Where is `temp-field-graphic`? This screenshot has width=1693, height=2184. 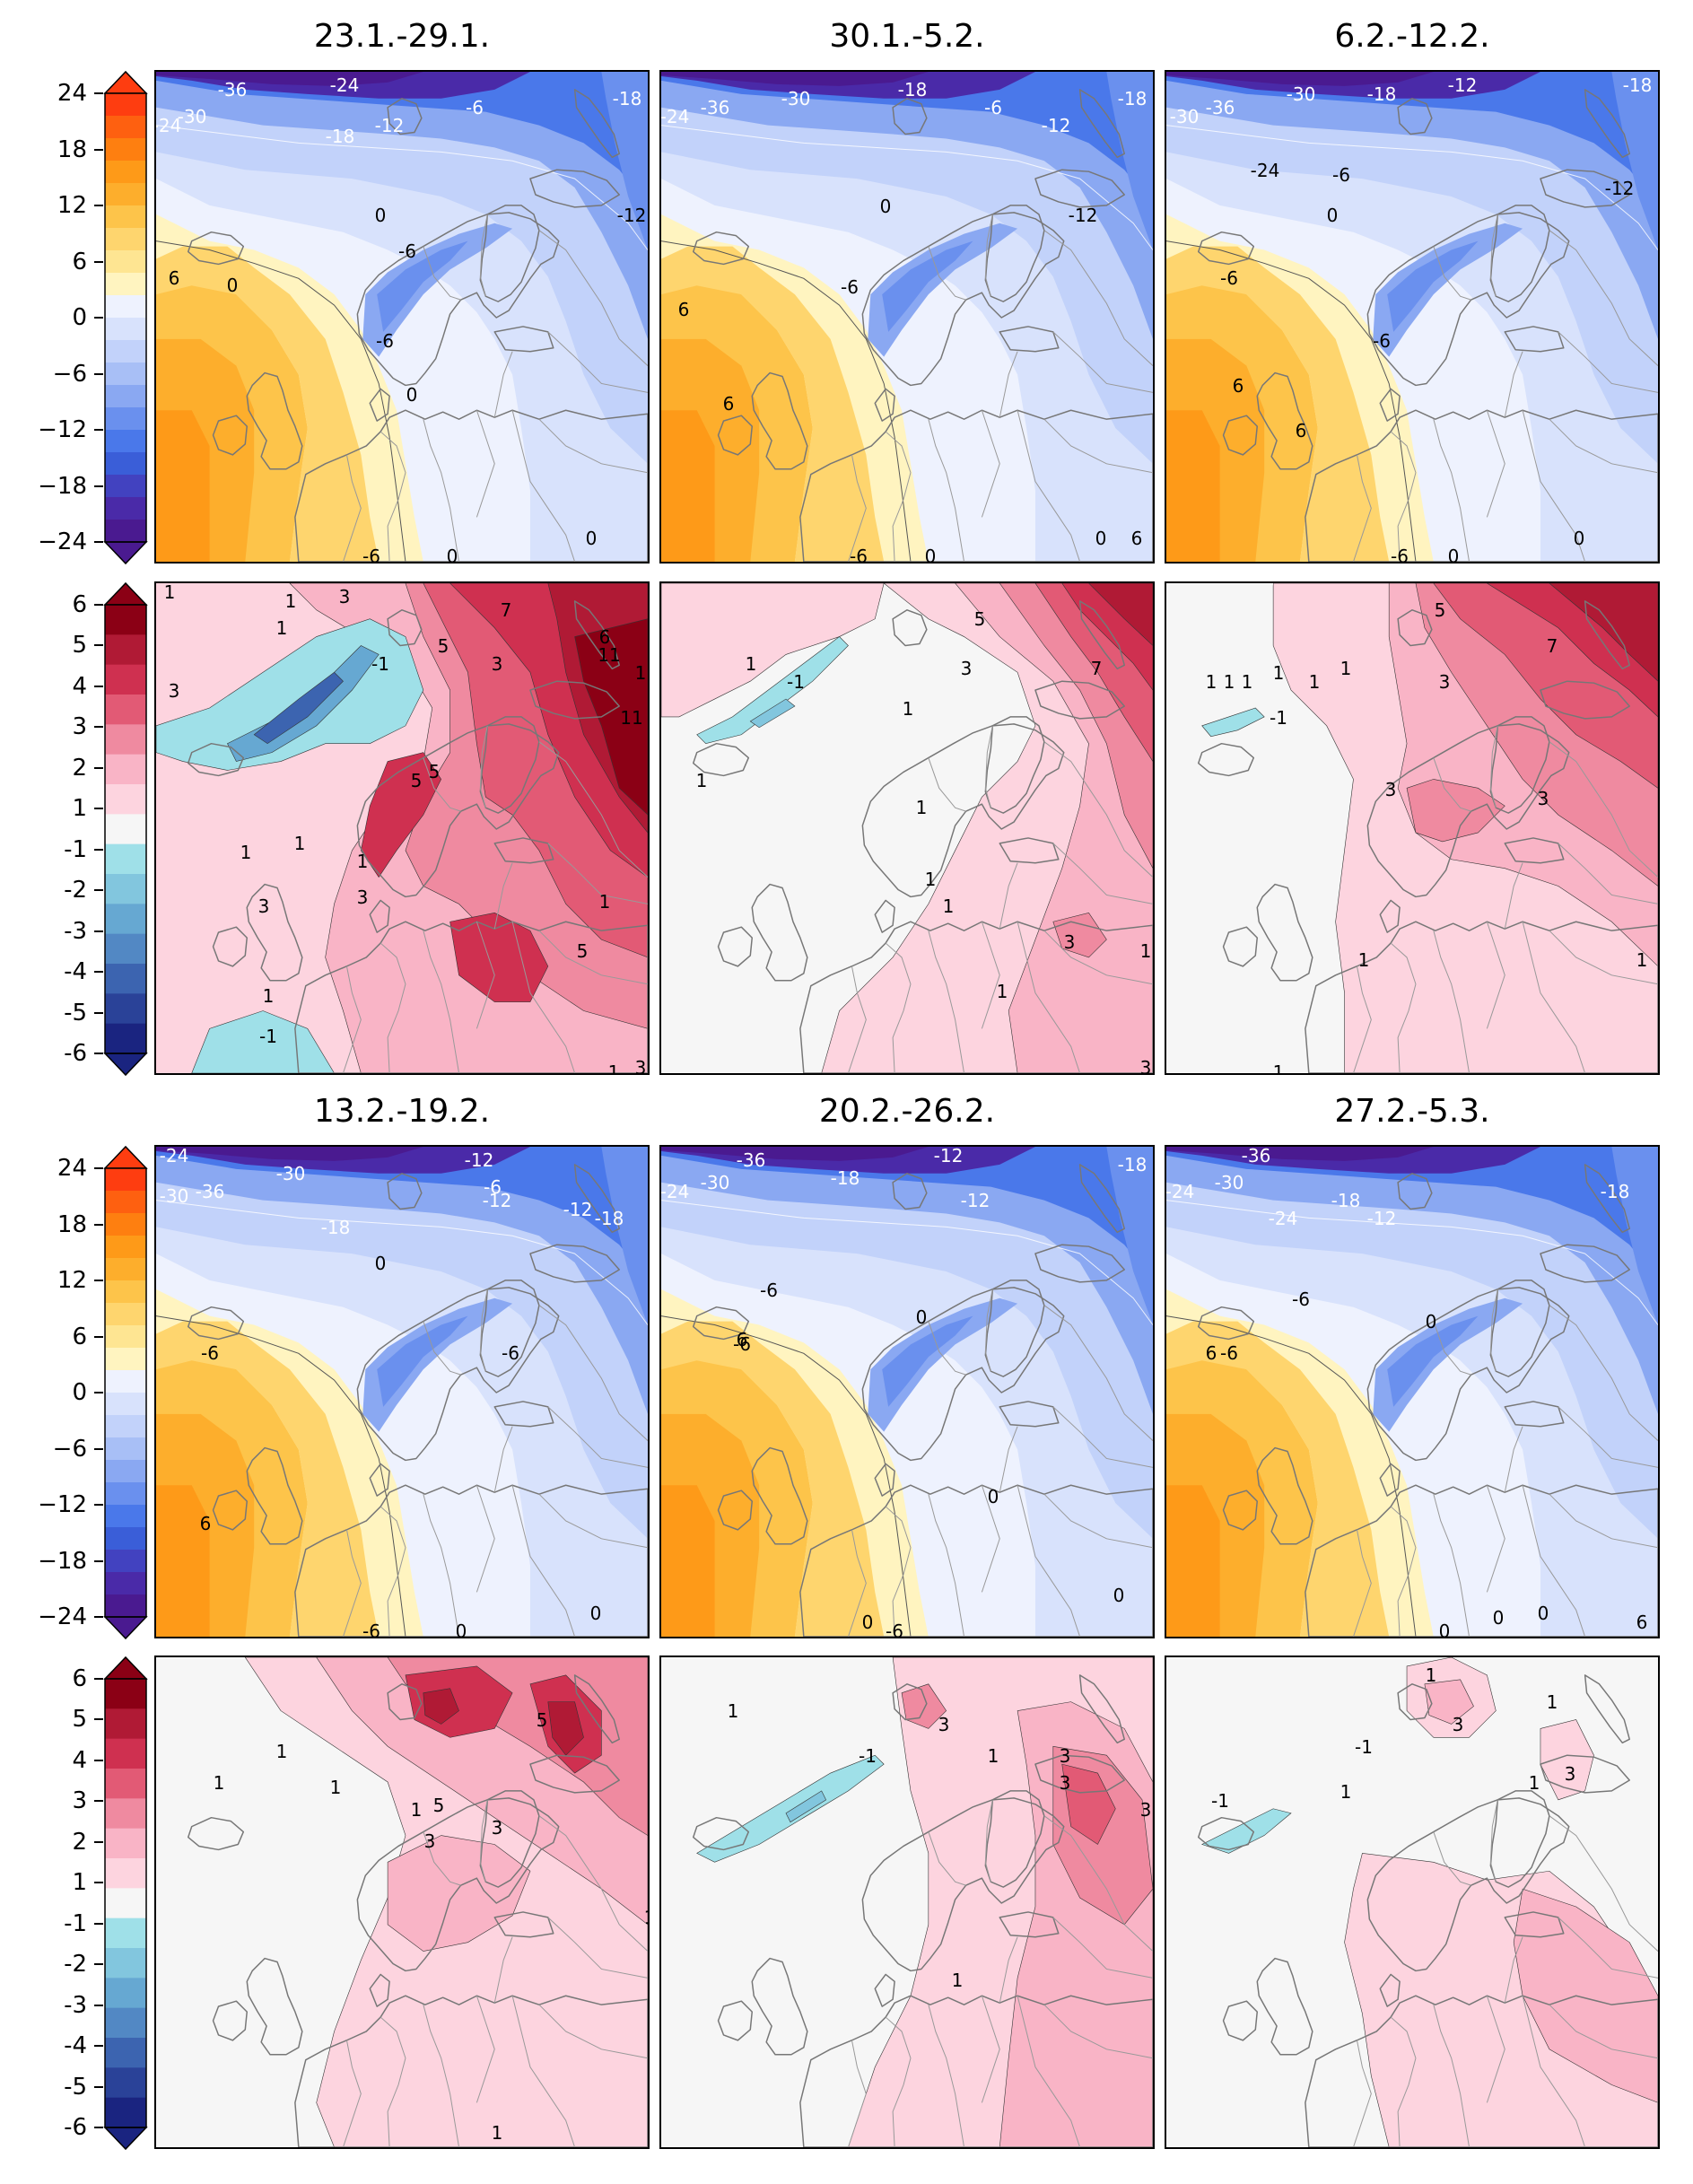 temp-field-graphic is located at coordinates (402, 1392).